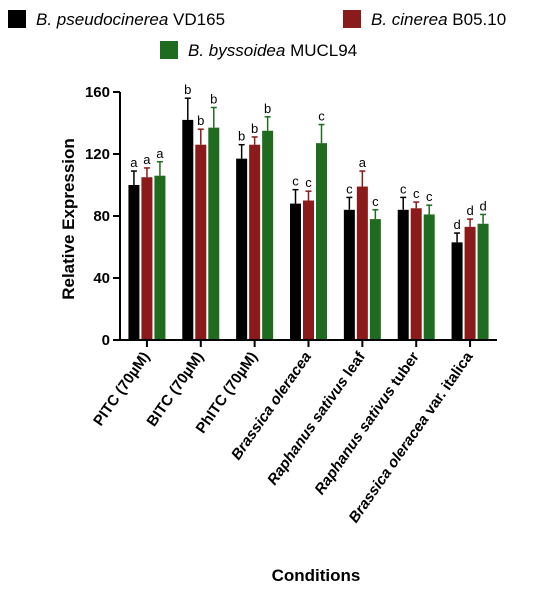  I want to click on legend-label: B. cinerea B05.10, so click(438, 19).